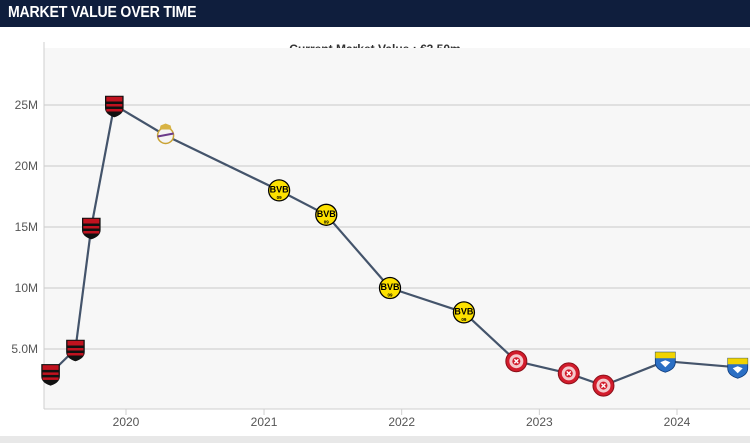 The height and width of the screenshot is (443, 750). I want to click on y-tick-label: 25M, so click(26, 105).